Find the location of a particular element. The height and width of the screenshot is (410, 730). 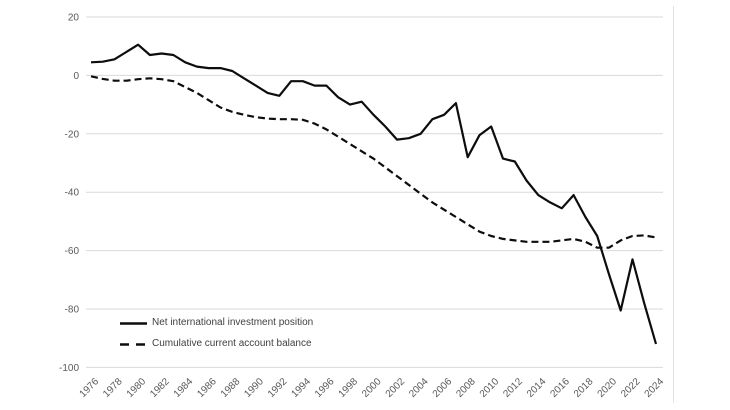

x-tick-label: 2014 is located at coordinates (537, 388).